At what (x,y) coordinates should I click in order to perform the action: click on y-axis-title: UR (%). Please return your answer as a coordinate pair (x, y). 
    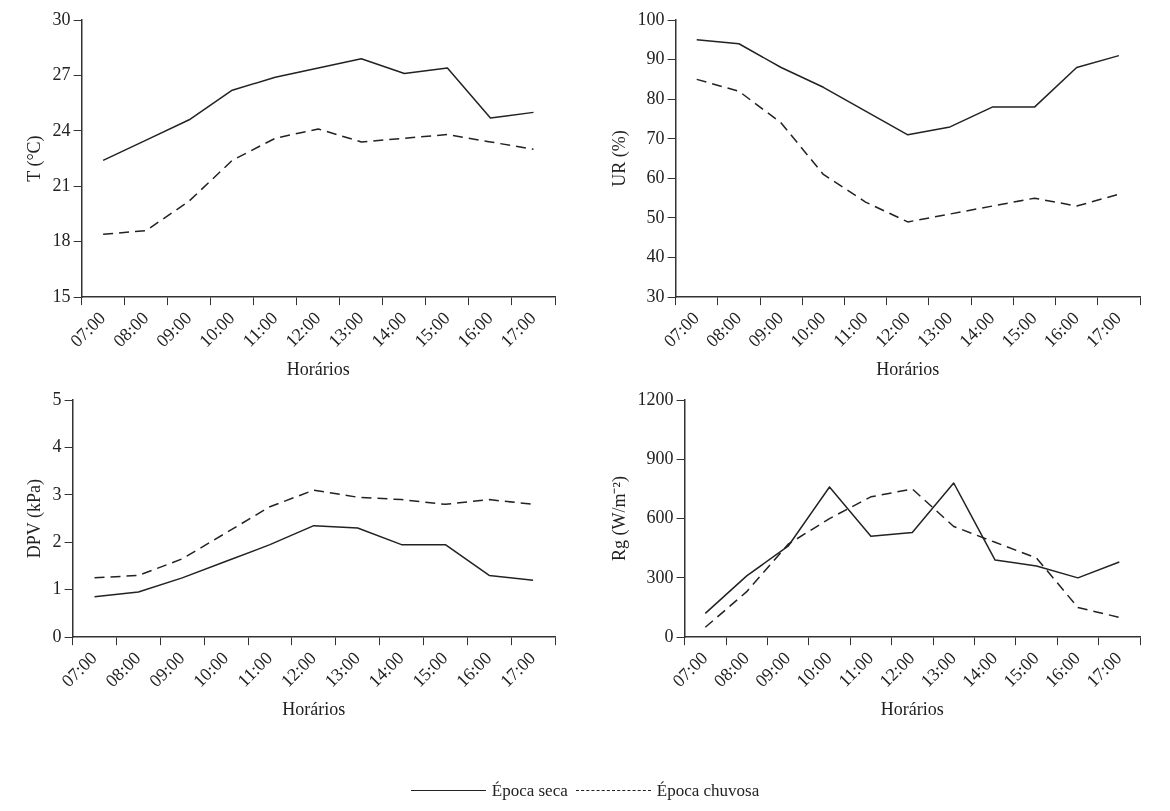
    Looking at the image, I should click on (619, 158).